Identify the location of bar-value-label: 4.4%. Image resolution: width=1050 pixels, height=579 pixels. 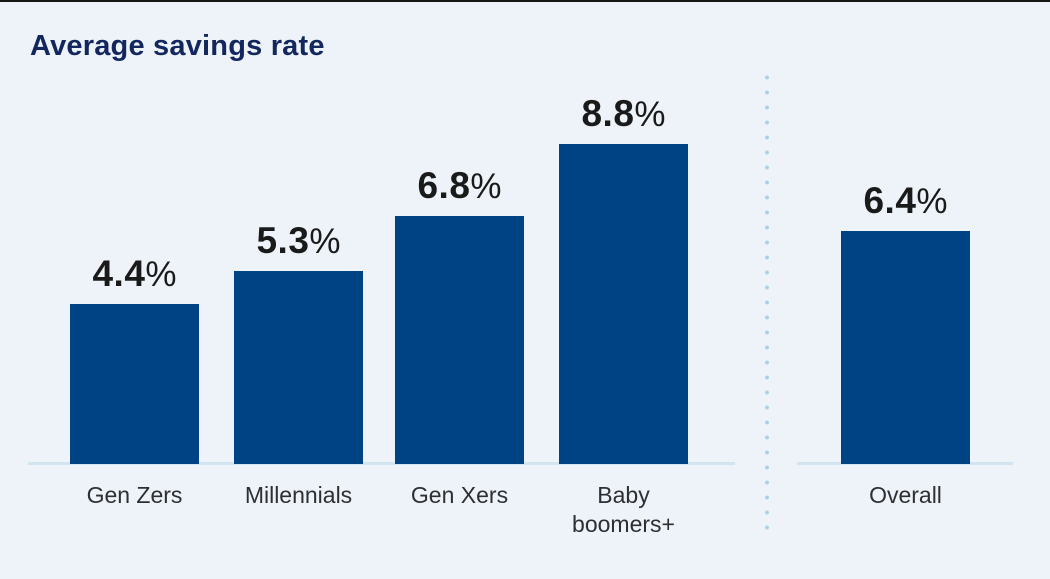
(134, 273).